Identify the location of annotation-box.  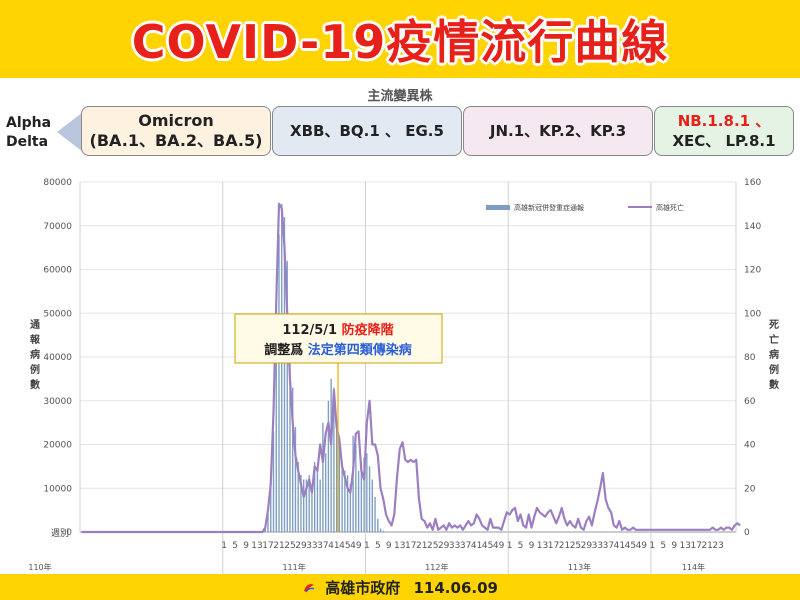
(338, 338).